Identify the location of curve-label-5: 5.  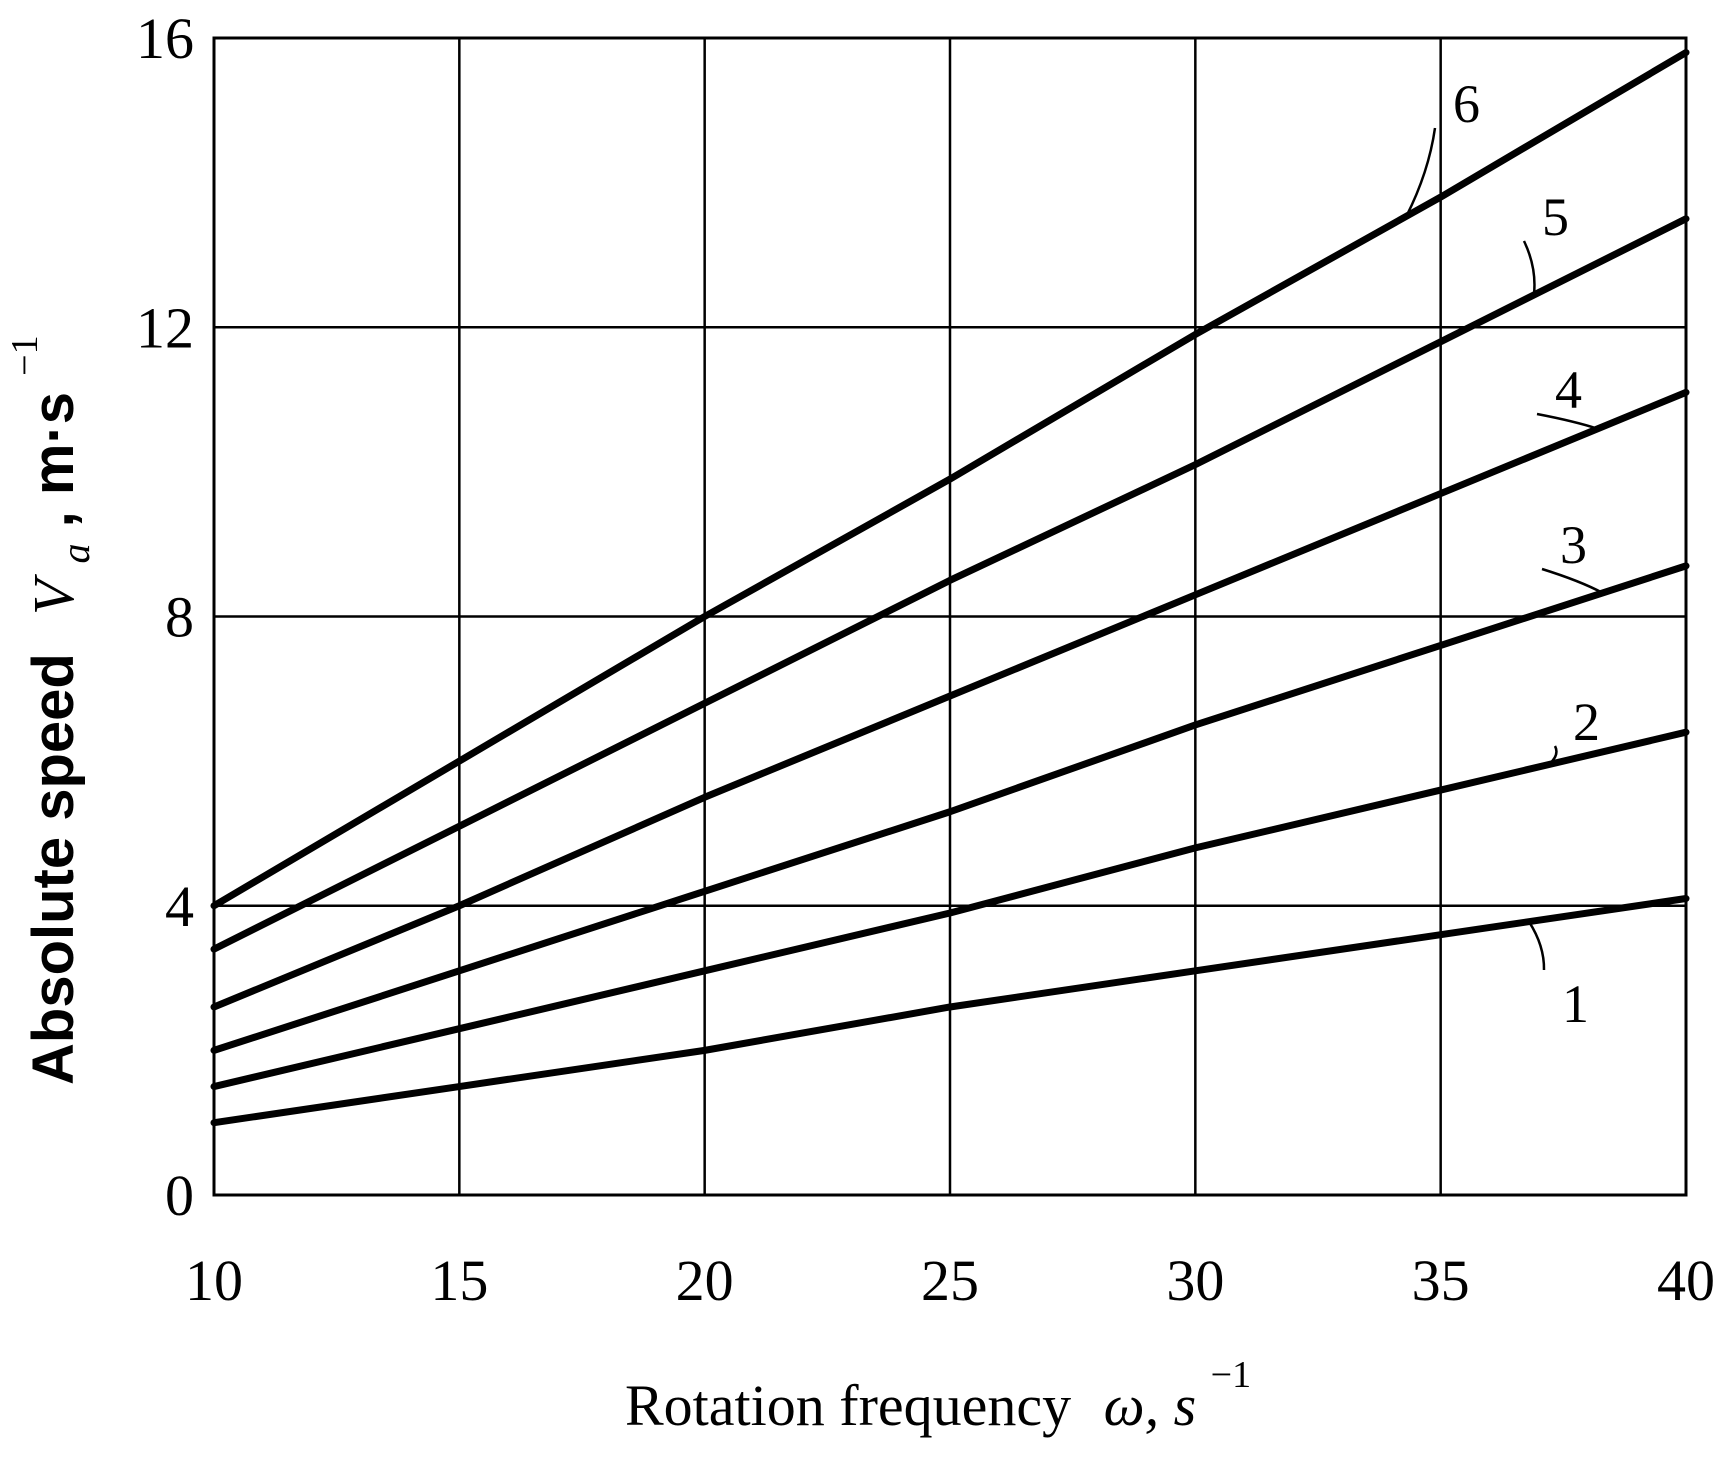
(1555, 217).